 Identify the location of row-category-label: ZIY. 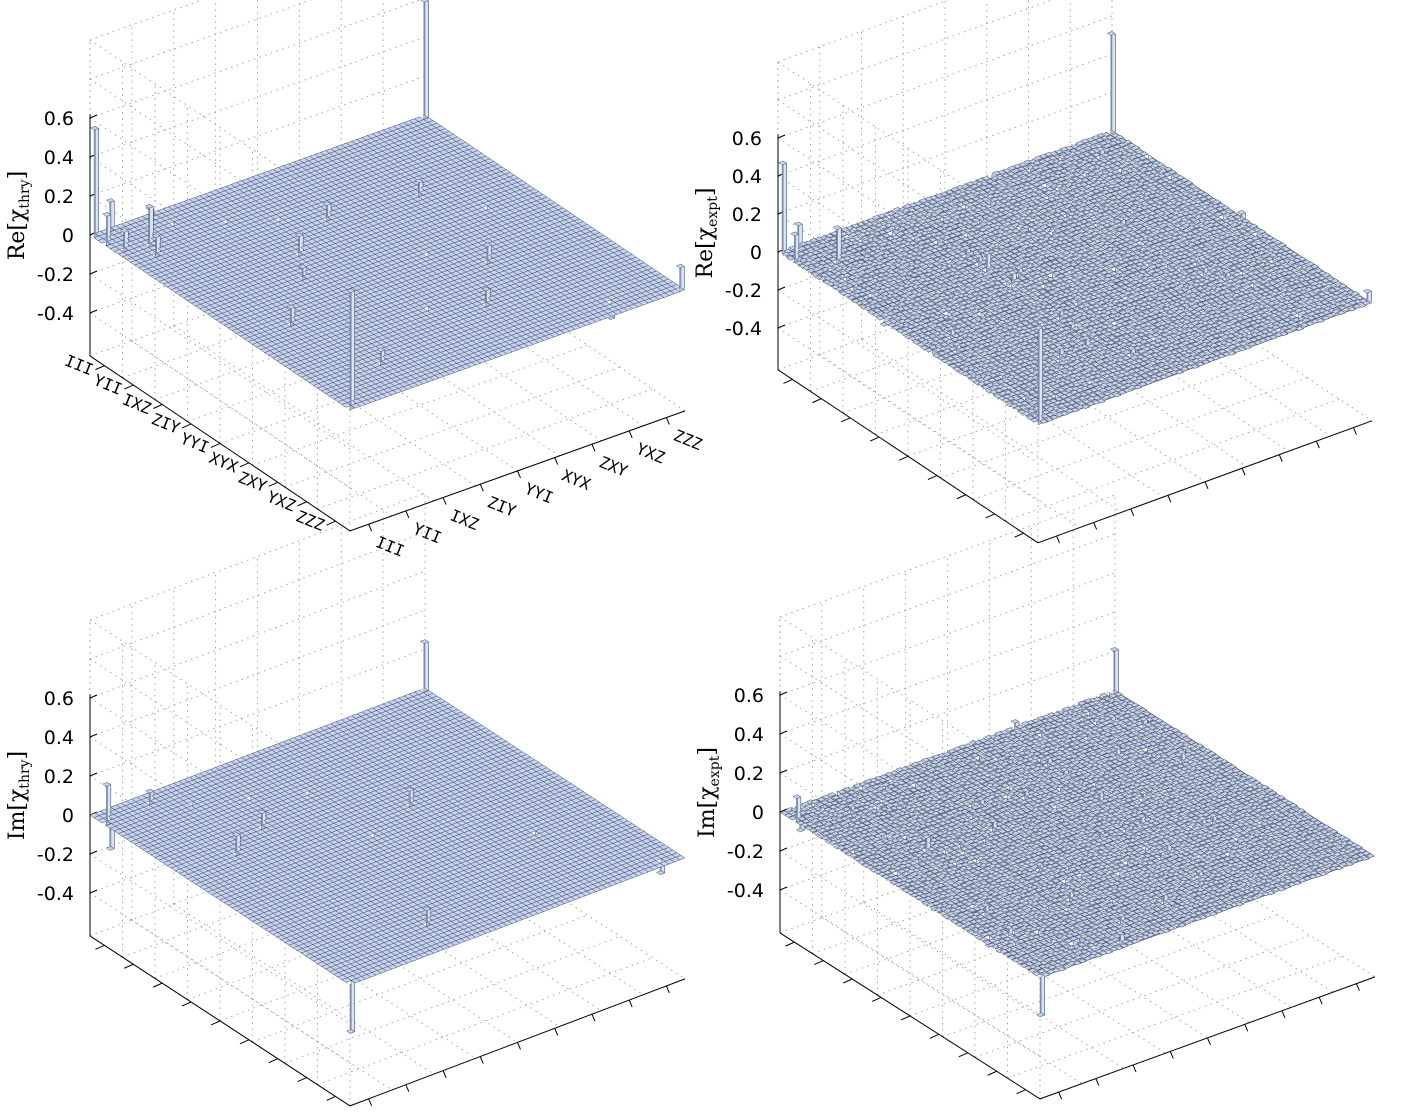
(166, 423).